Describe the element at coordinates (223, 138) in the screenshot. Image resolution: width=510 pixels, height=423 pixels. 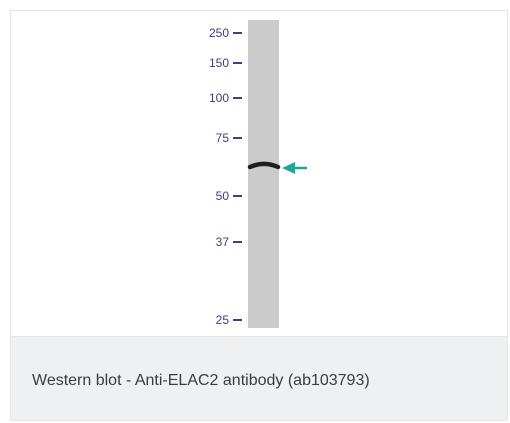
I see `marker-label-75: 75` at that location.